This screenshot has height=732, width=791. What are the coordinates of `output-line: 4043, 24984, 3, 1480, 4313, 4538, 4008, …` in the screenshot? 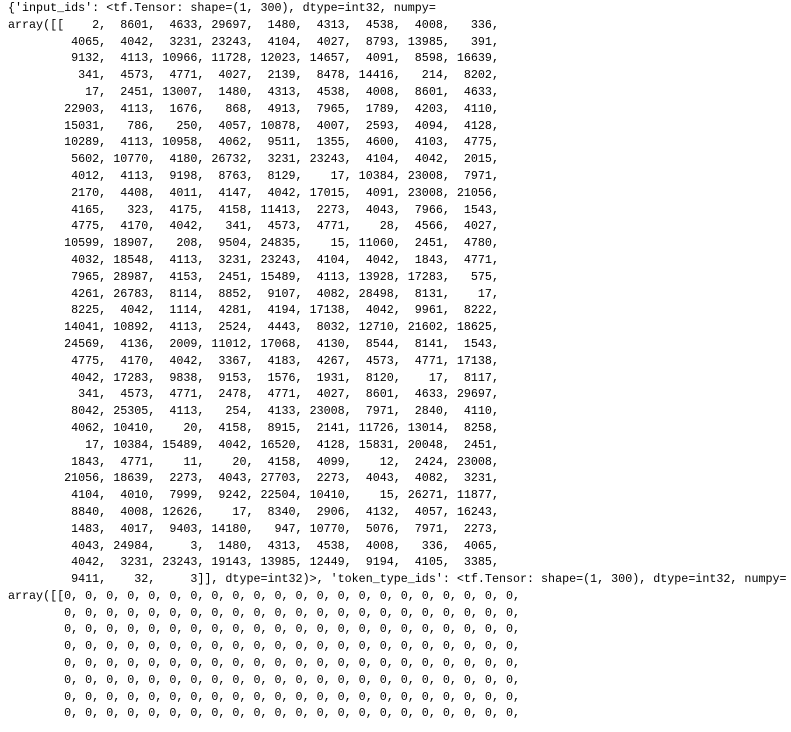 It's located at (253, 545).